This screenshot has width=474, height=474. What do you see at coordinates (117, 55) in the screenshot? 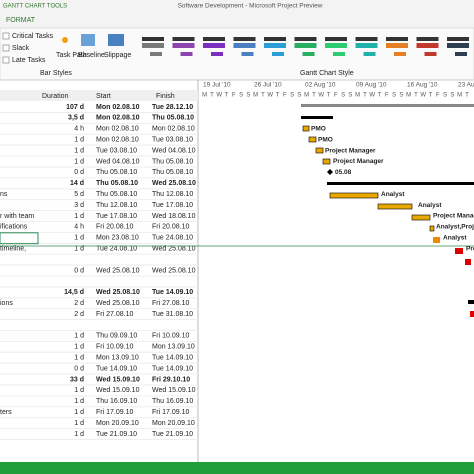
I see `ribbon-button: Slippage` at bounding box center [117, 55].